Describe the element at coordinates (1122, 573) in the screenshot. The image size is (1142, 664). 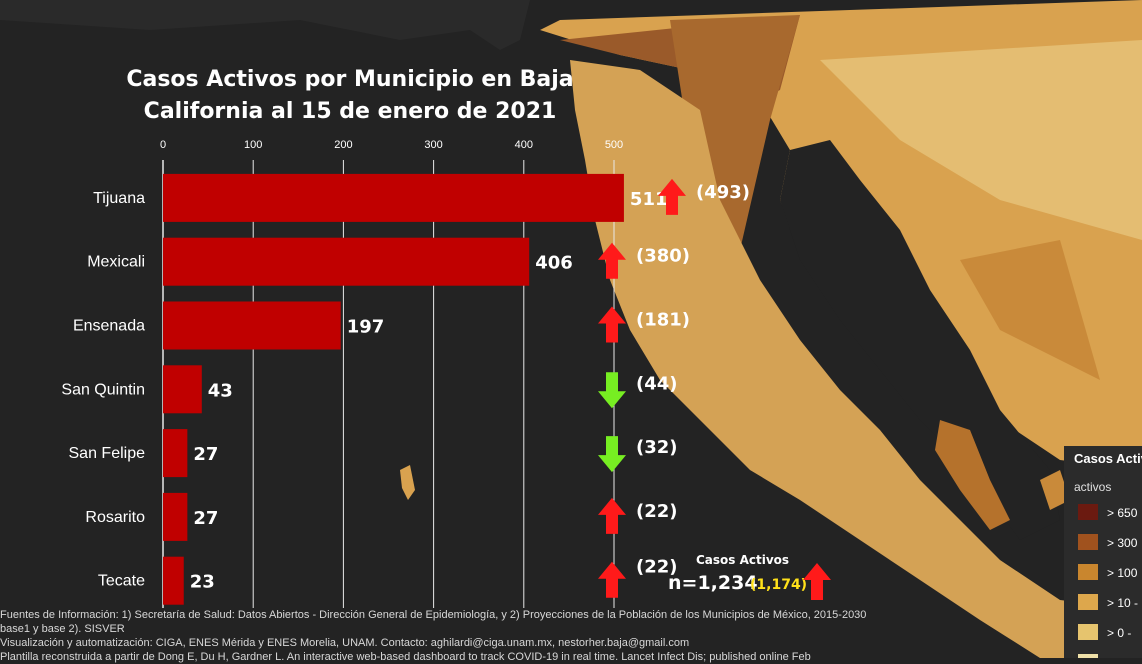
I see `legend-label: > 100` at that location.